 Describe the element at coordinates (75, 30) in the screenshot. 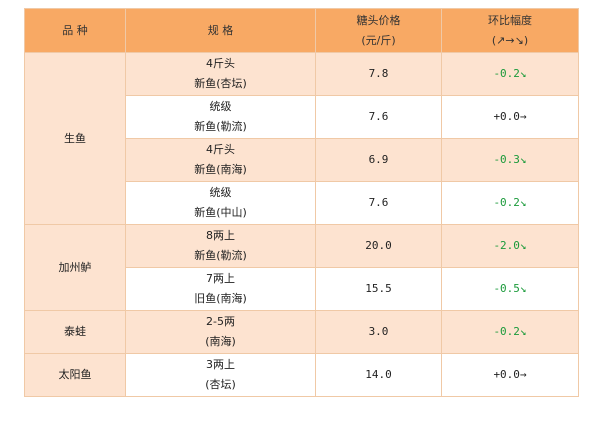

I see `header-category: 品 种` at that location.